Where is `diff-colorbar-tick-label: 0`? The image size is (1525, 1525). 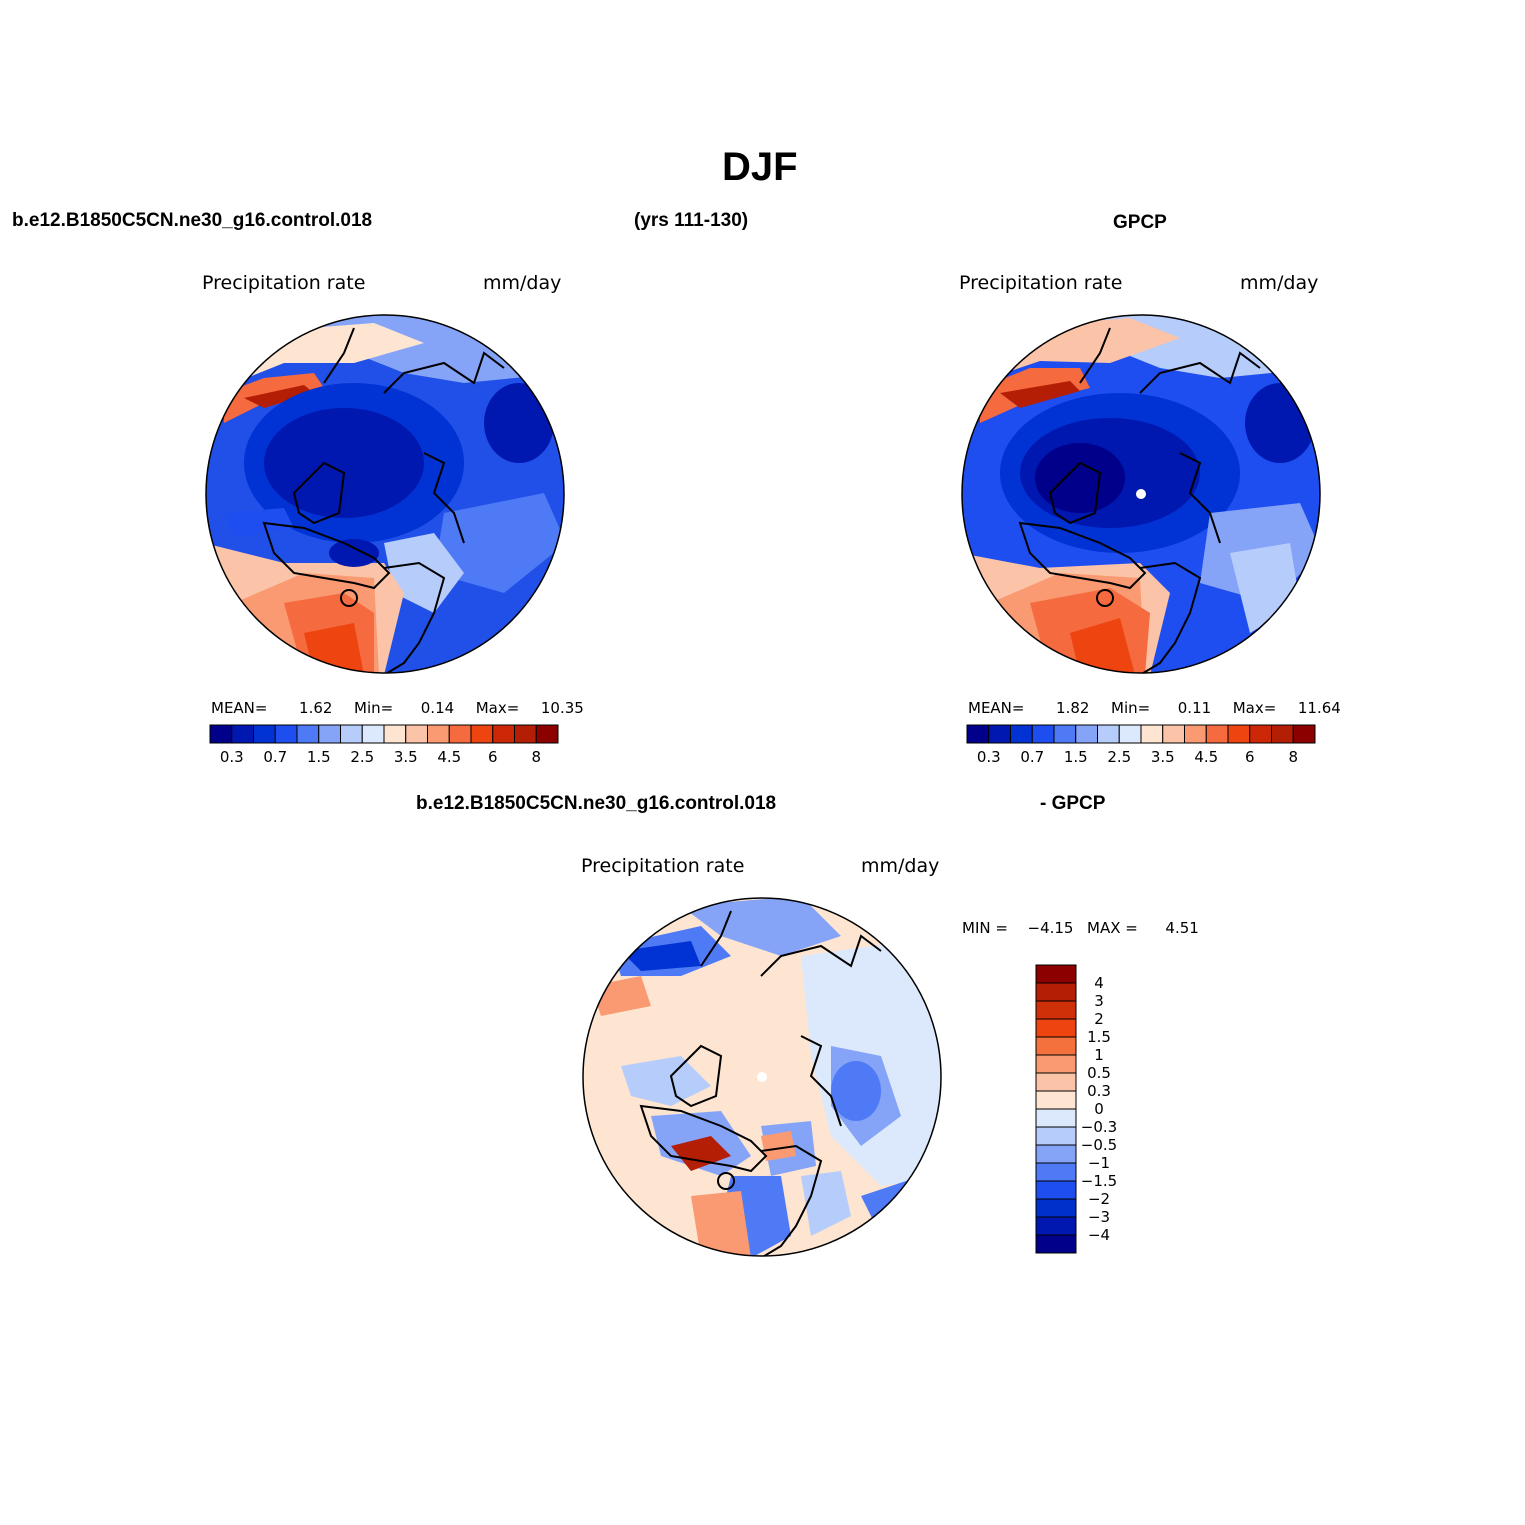 diff-colorbar-tick-label: 0 is located at coordinates (1099, 1109).